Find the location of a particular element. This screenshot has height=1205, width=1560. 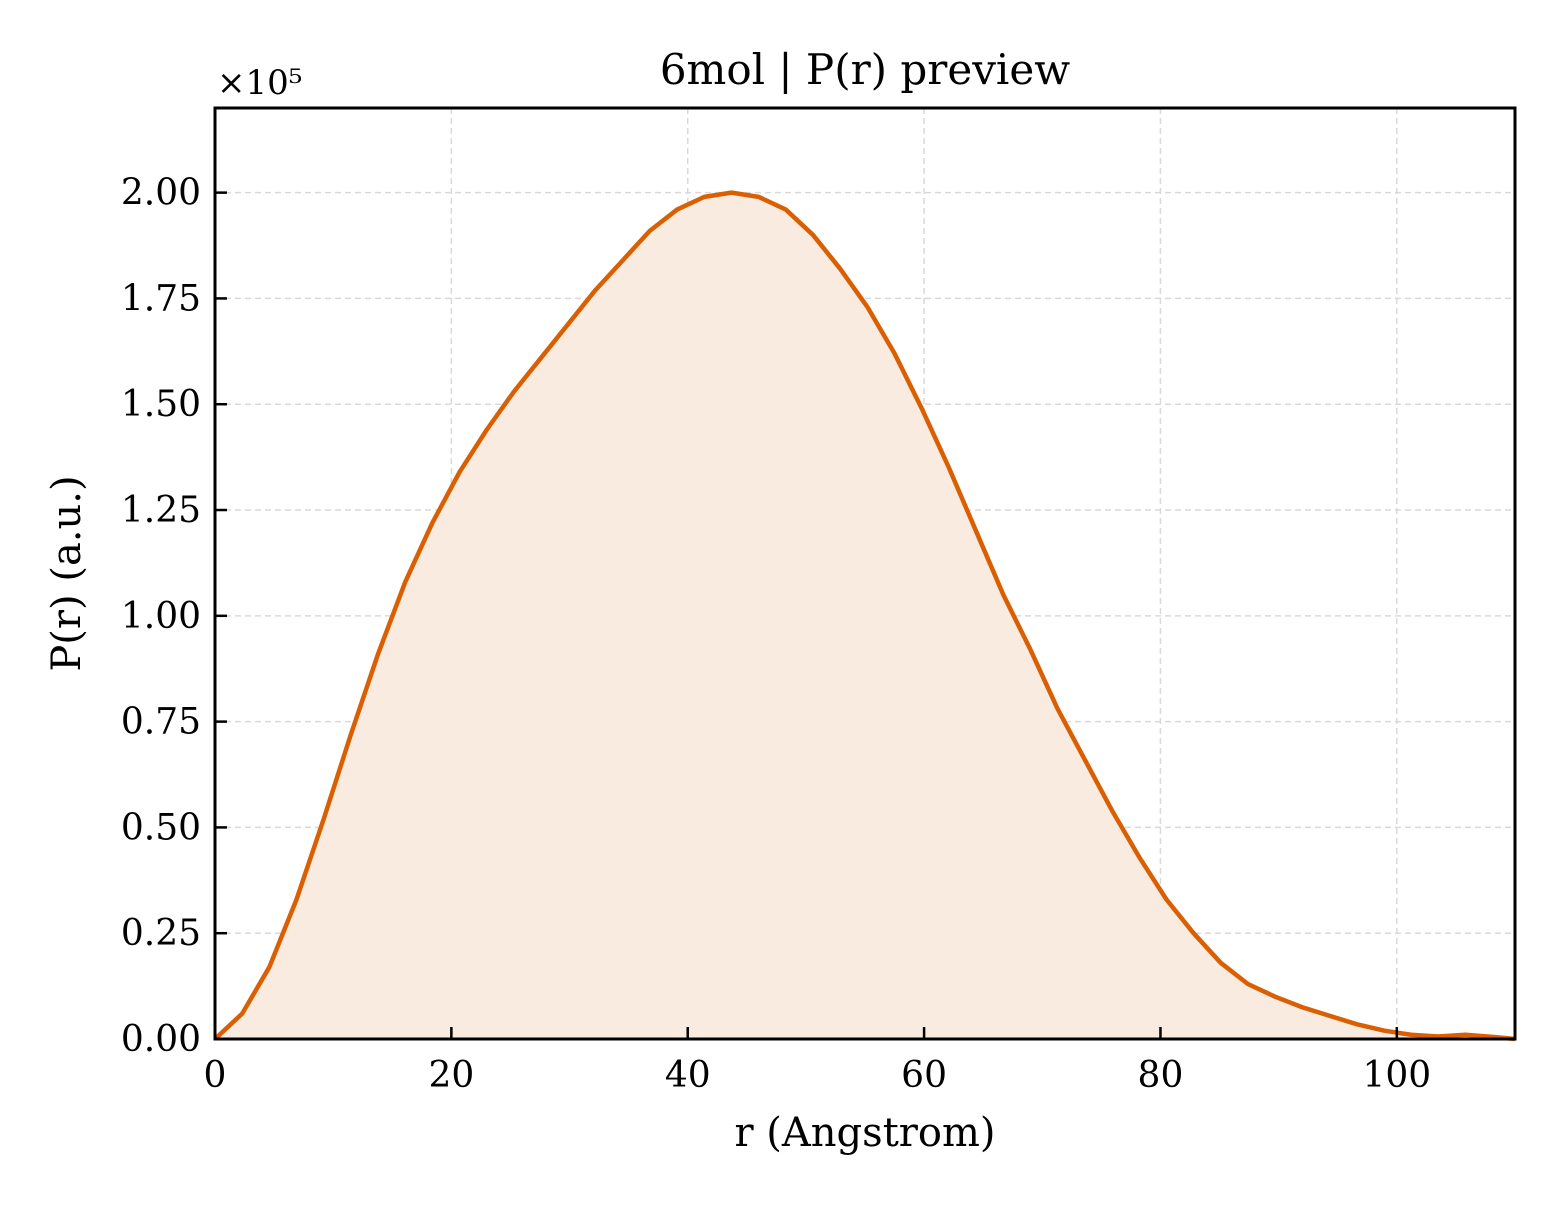

x-tick-label: 80 is located at coordinates (1161, 1075).